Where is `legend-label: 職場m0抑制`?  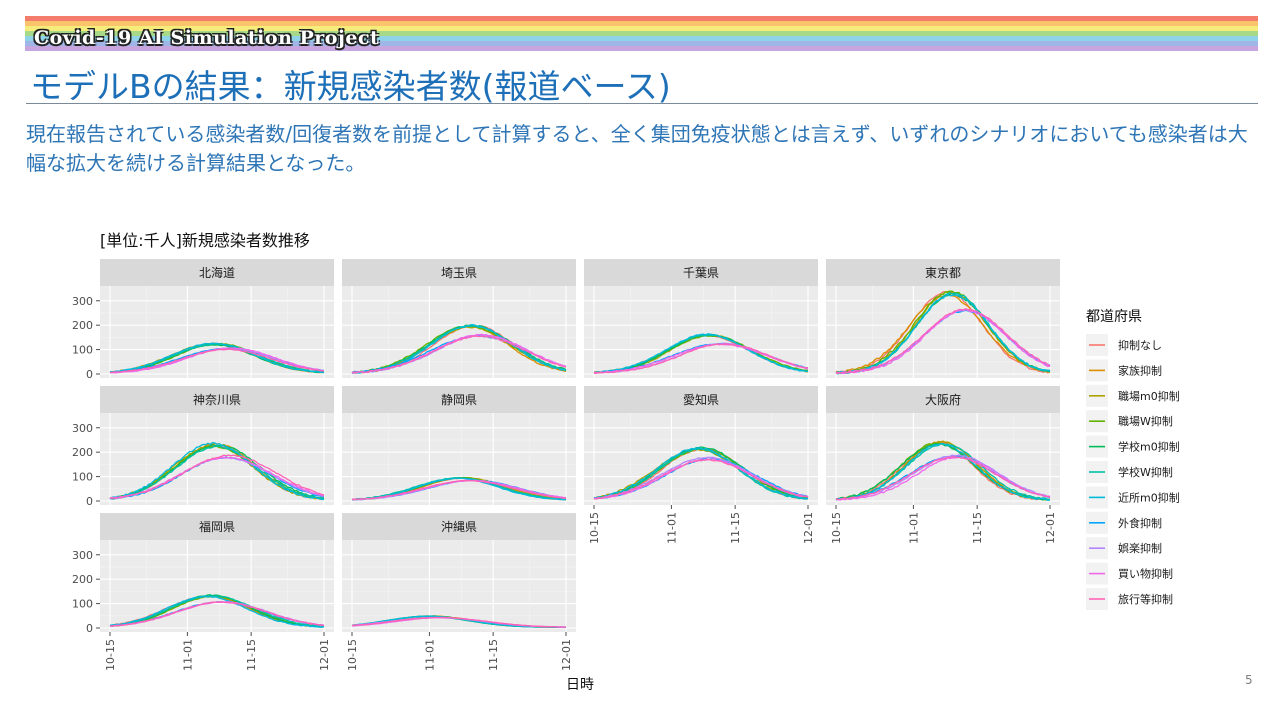
legend-label: 職場m0抑制 is located at coordinates (1149, 396).